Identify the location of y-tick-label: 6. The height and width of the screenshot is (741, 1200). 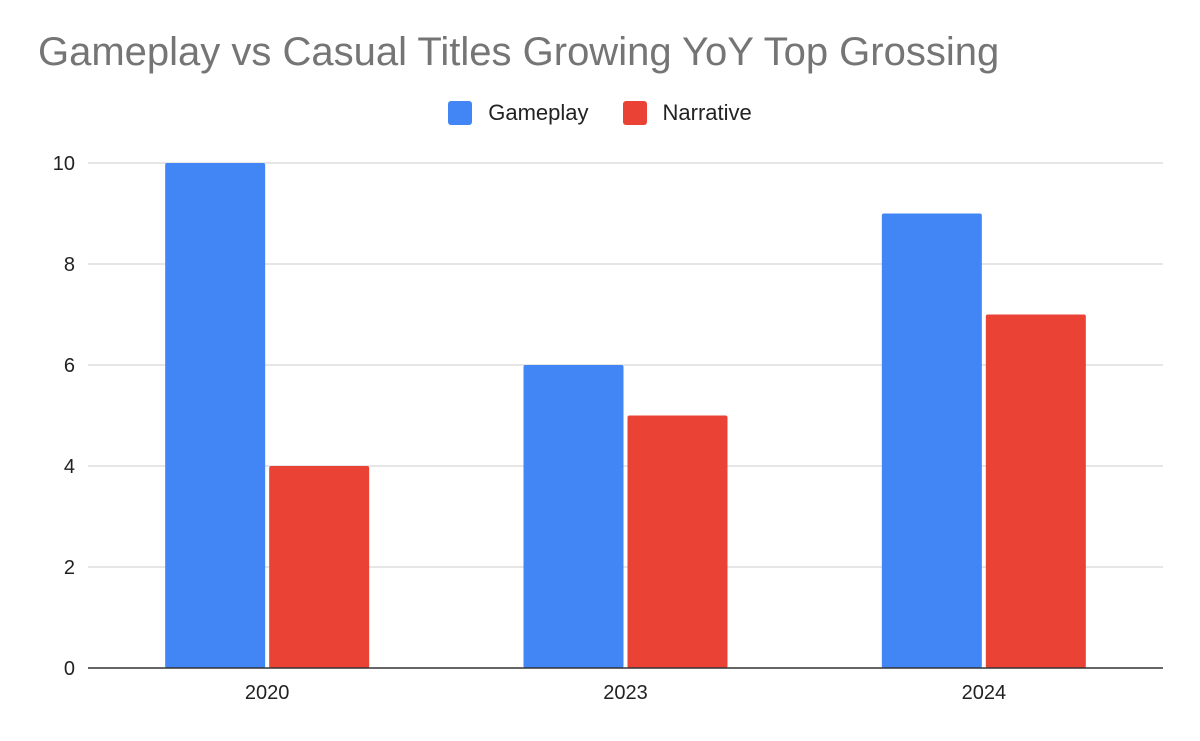
(69, 366).